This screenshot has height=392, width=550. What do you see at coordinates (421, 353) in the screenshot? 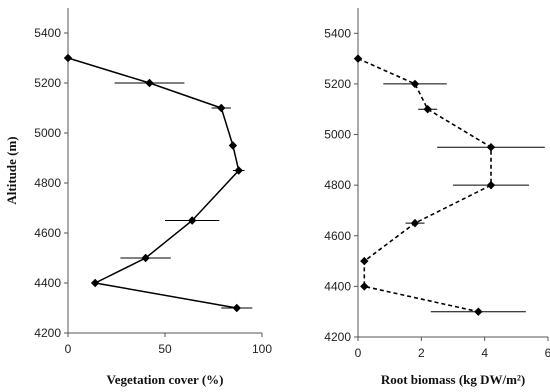
I see `x-tick-label: 2` at bounding box center [421, 353].